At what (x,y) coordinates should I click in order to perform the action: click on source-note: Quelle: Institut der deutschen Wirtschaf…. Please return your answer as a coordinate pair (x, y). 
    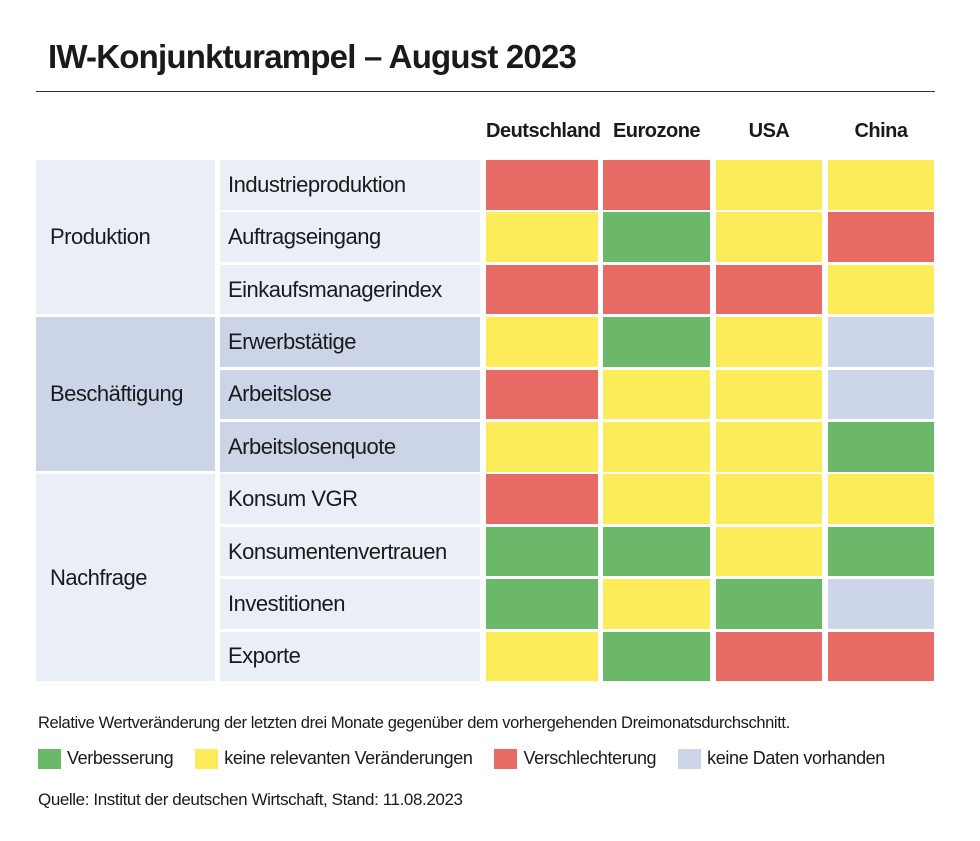
    Looking at the image, I should click on (250, 799).